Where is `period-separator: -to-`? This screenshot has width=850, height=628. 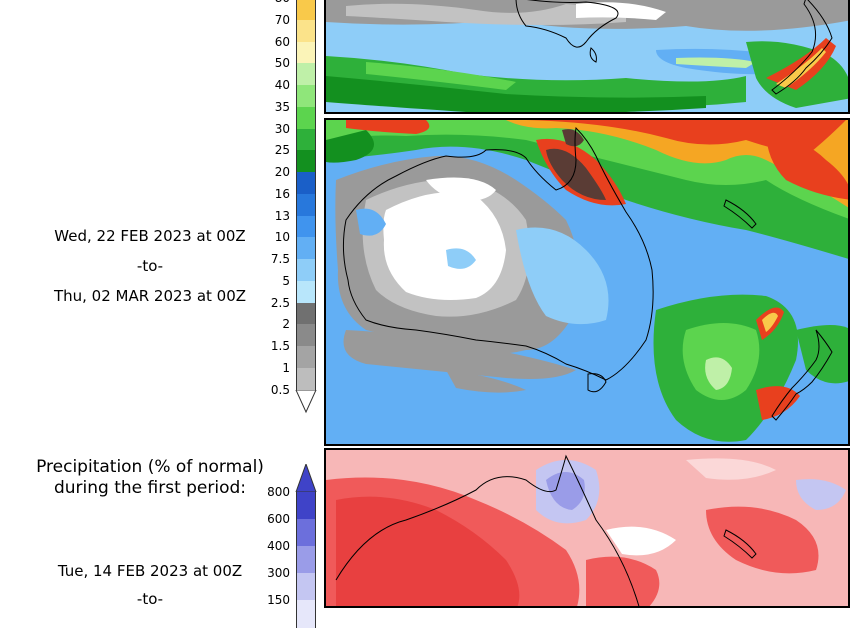 period-separator: -to- is located at coordinates (150, 266).